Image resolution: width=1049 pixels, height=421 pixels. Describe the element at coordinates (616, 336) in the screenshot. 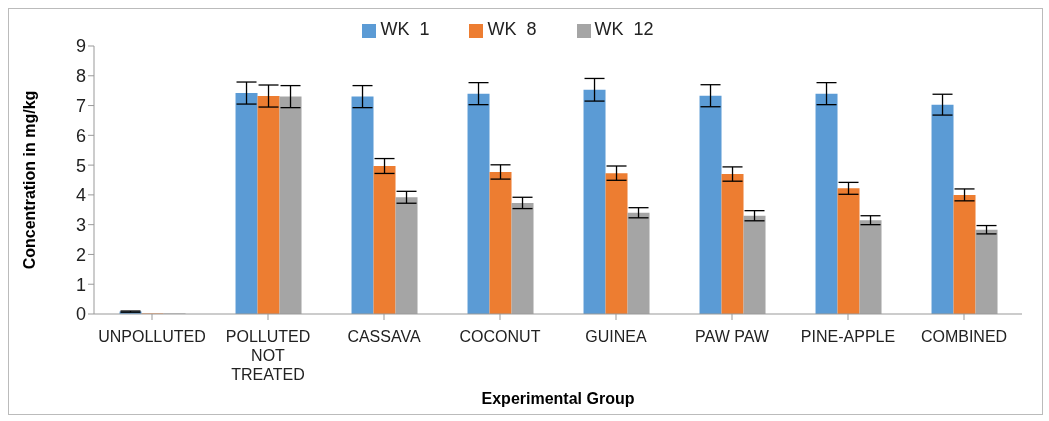

I see `x-tick-label: GUINEA` at that location.